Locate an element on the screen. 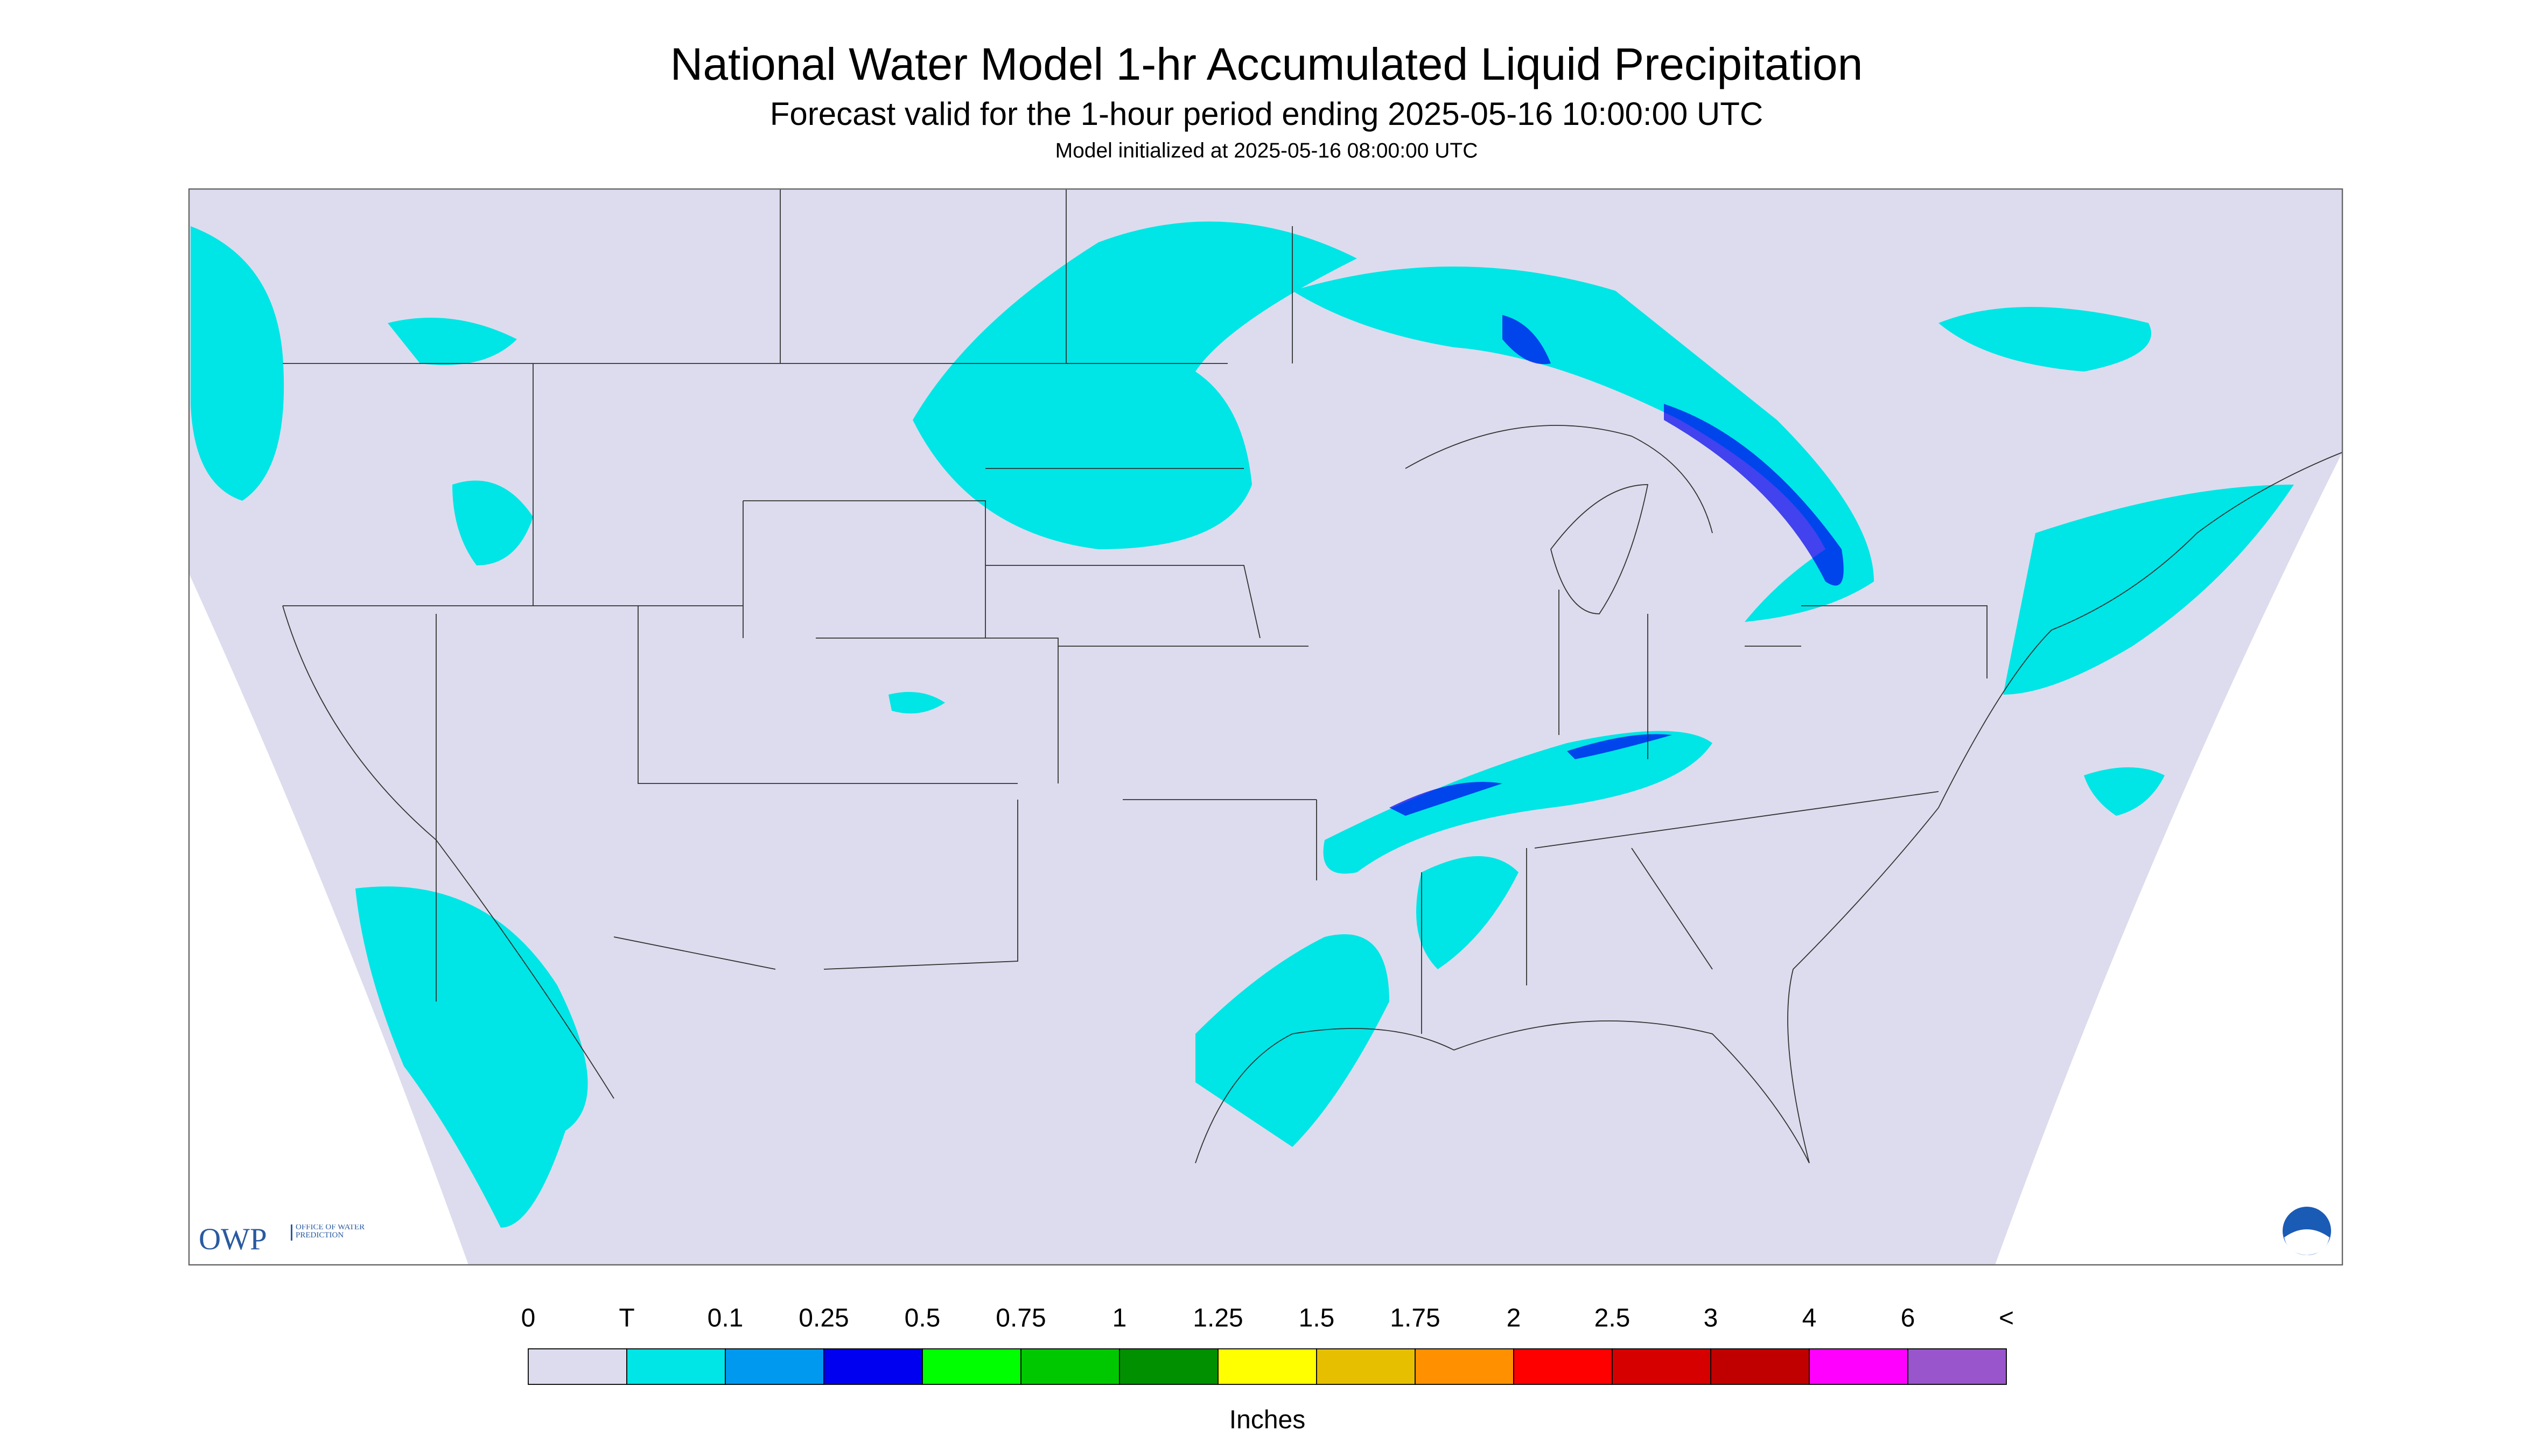 The width and height of the screenshot is (2533, 1456). legend-label: 1 is located at coordinates (1120, 1318).